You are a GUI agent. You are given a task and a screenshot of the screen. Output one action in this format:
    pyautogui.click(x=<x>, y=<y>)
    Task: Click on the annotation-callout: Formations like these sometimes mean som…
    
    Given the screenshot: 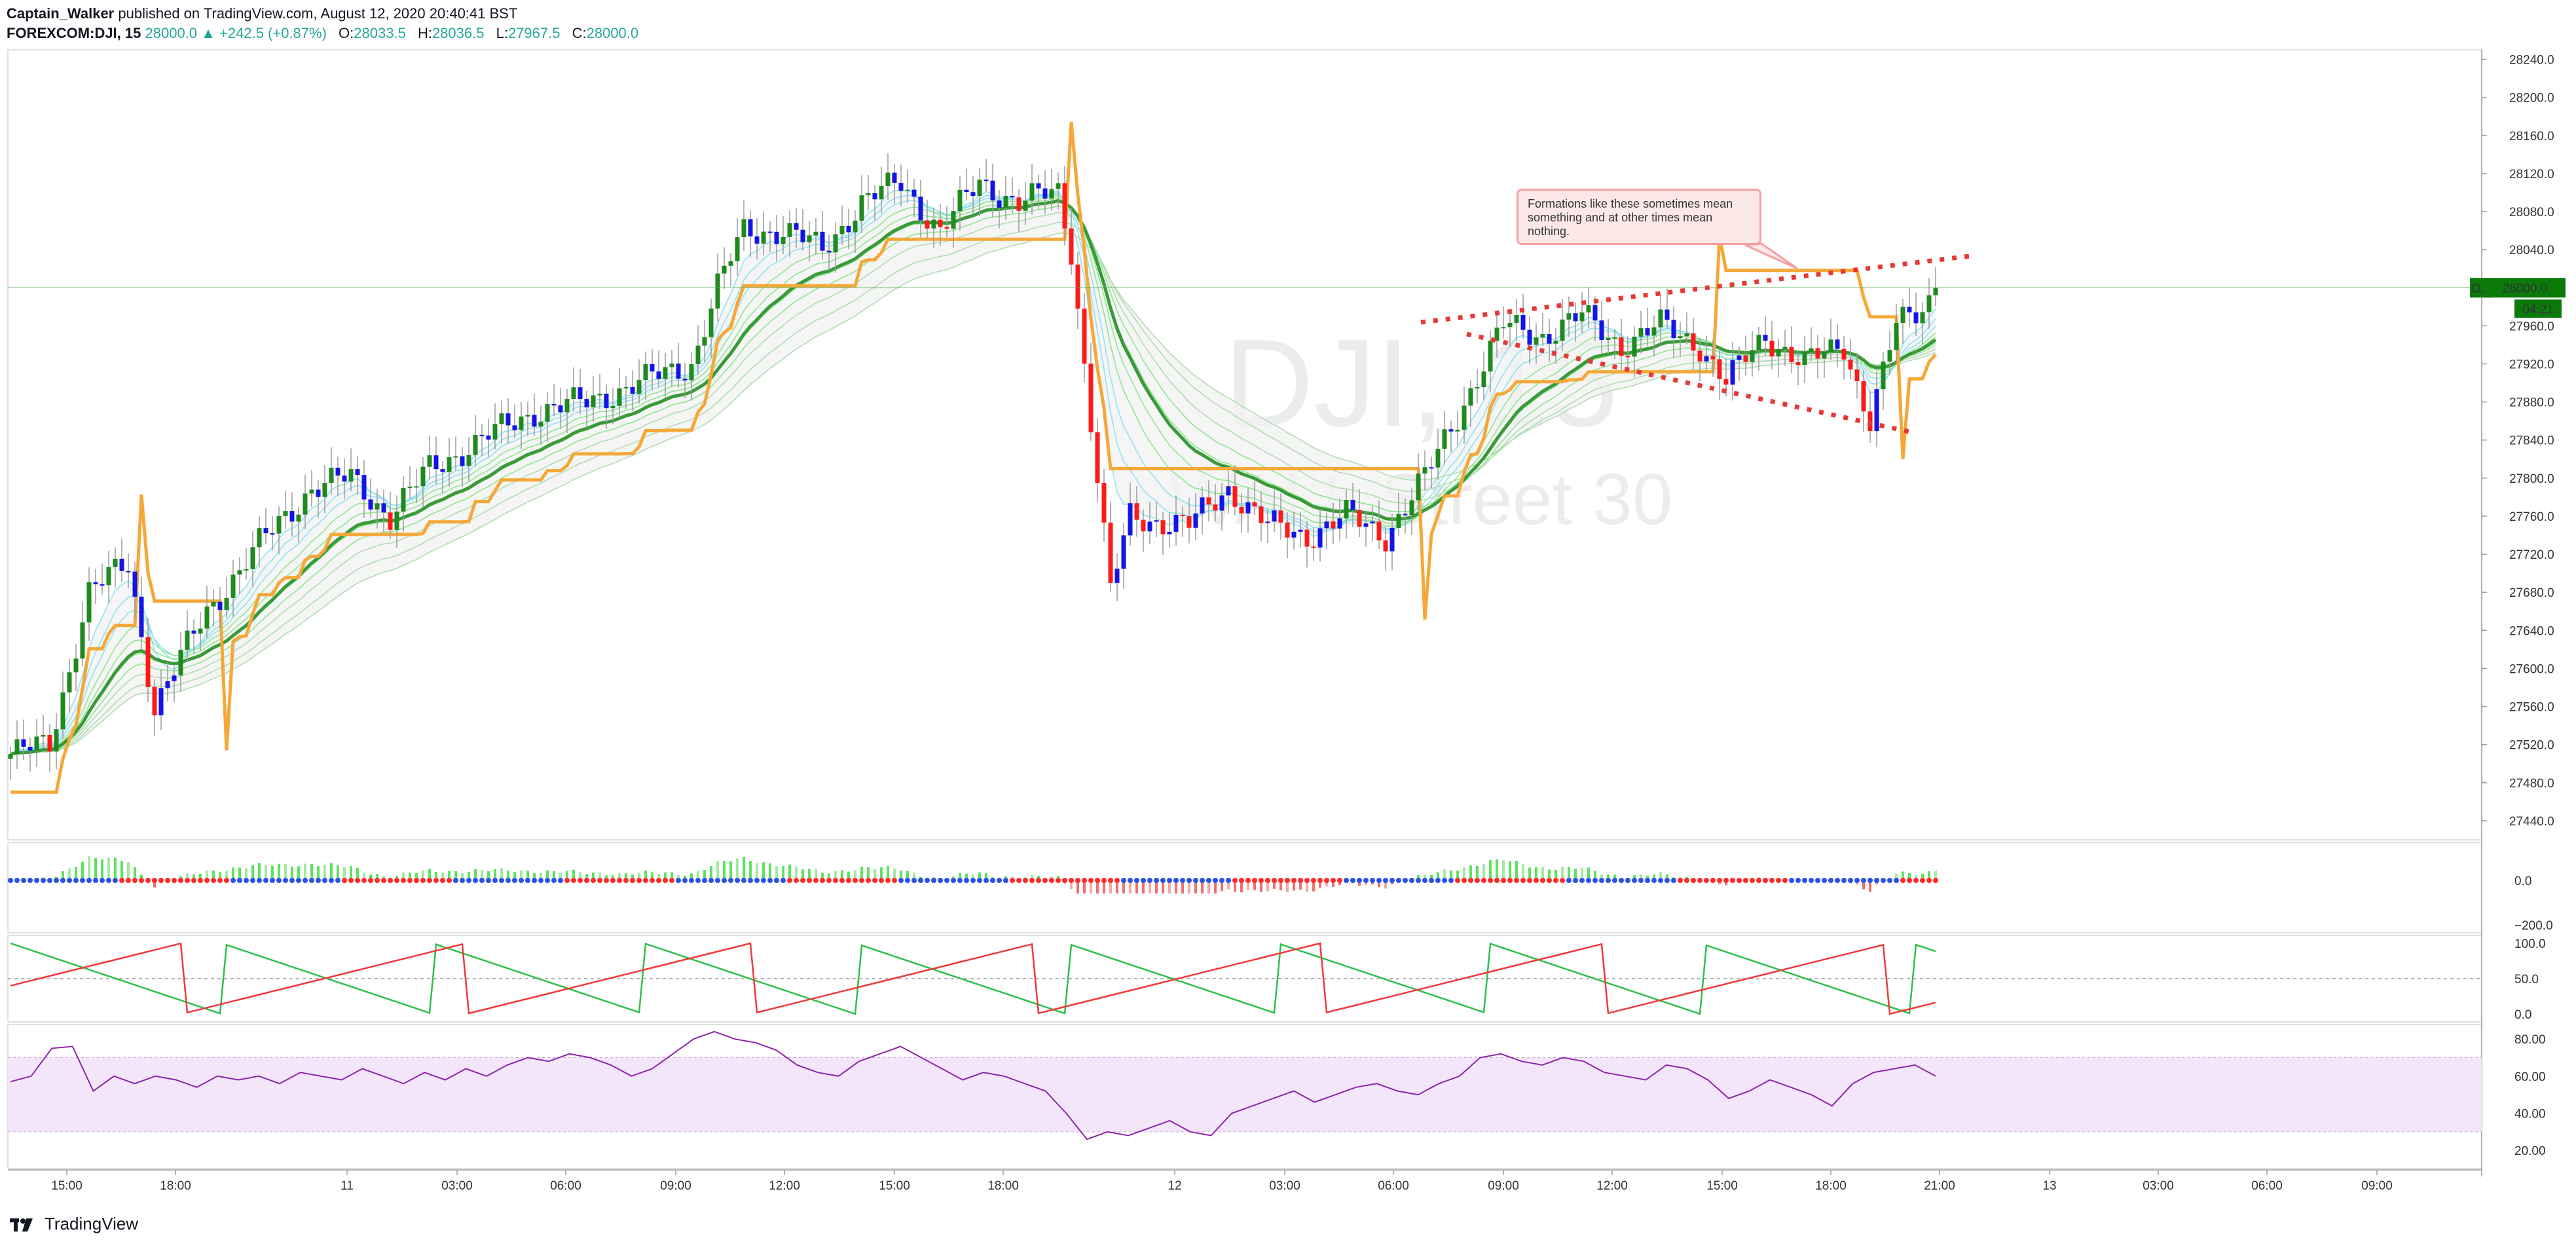 What is the action you would take?
    pyautogui.click(x=1639, y=217)
    